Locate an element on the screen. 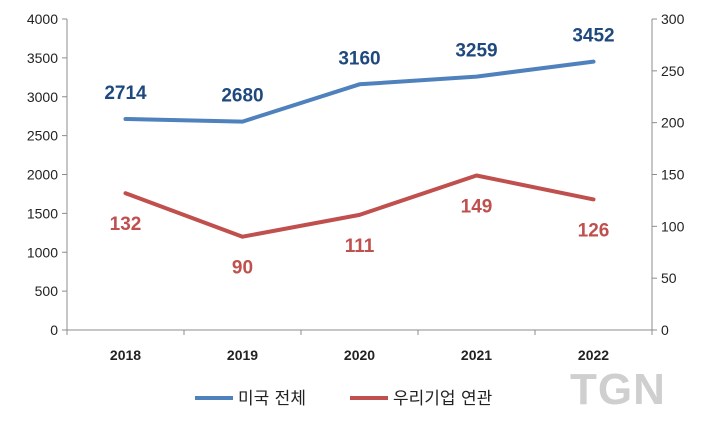 This screenshot has width=713, height=424. legend: 미국 전체 우리기업 연관 is located at coordinates (343, 399).